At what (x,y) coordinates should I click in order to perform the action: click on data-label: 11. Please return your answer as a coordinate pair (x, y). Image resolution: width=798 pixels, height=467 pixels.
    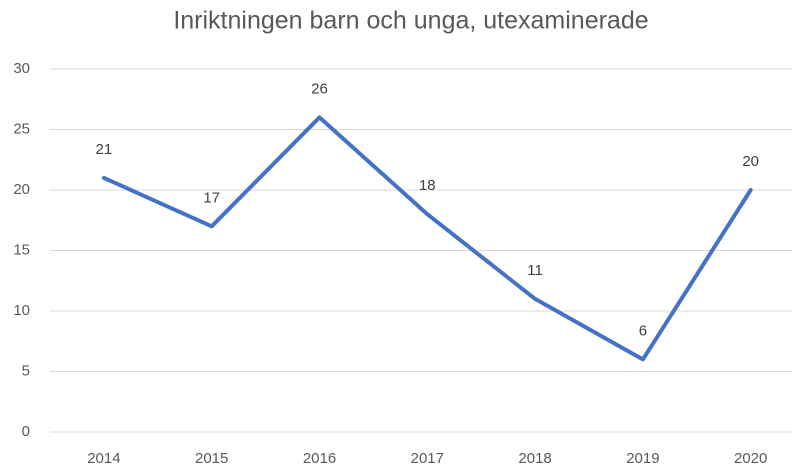
    Looking at the image, I should click on (535, 270).